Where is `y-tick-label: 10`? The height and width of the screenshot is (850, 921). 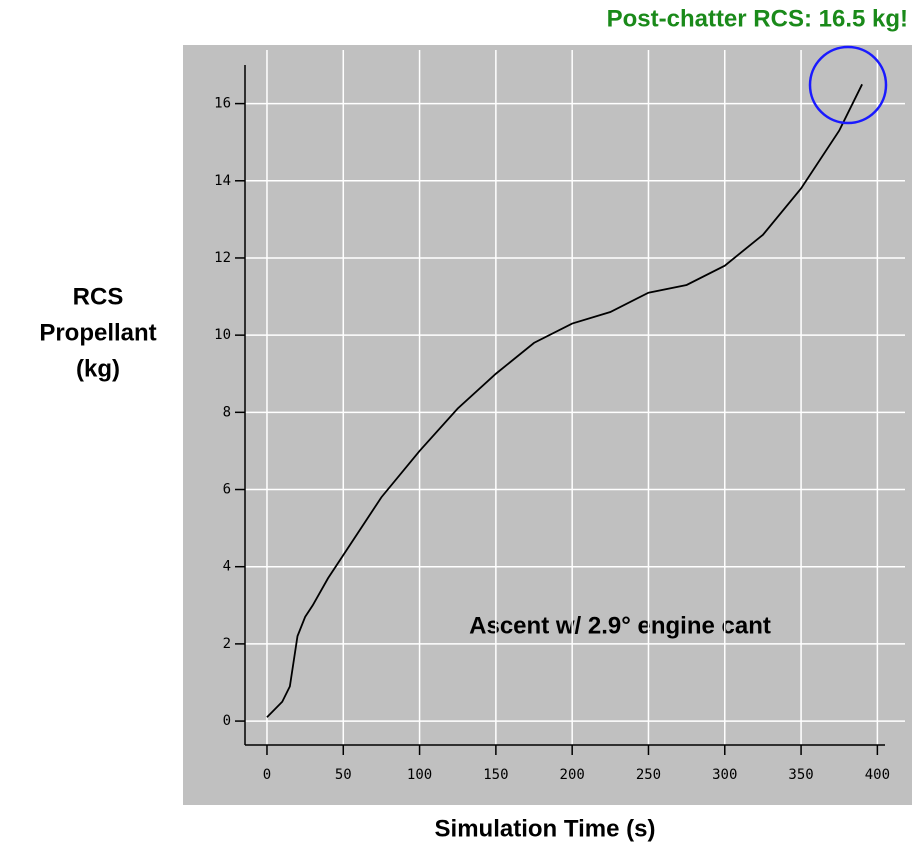 y-tick-label: 10 is located at coordinates (222, 335).